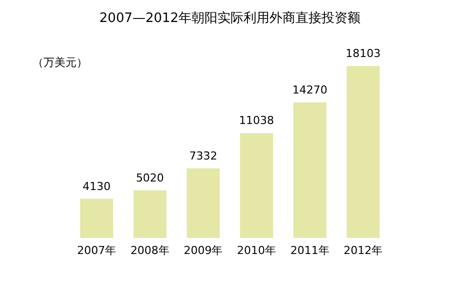 This screenshot has height=305, width=461. I want to click on x-tick-label: 2010年, so click(256, 250).